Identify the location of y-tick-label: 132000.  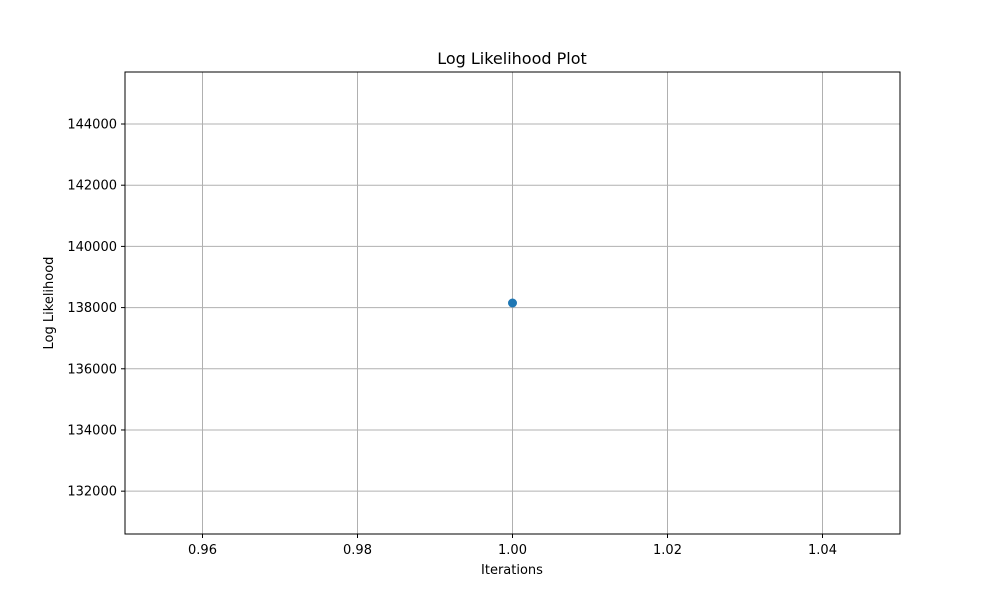
(92, 492).